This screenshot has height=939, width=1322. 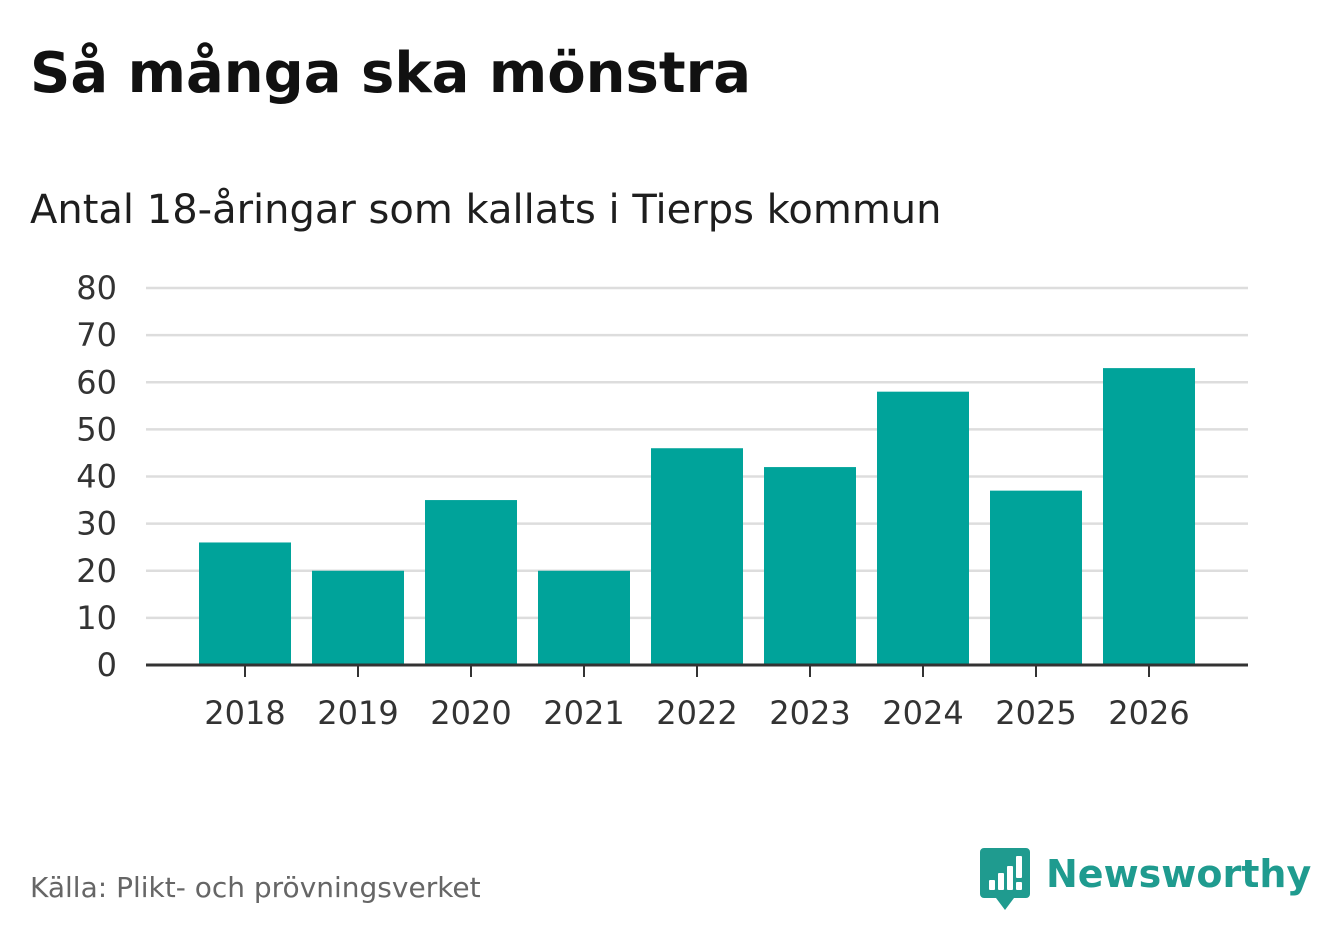 What do you see at coordinates (255, 887) in the screenshot?
I see `source-note: Källa: Plikt- och prövningsverket` at bounding box center [255, 887].